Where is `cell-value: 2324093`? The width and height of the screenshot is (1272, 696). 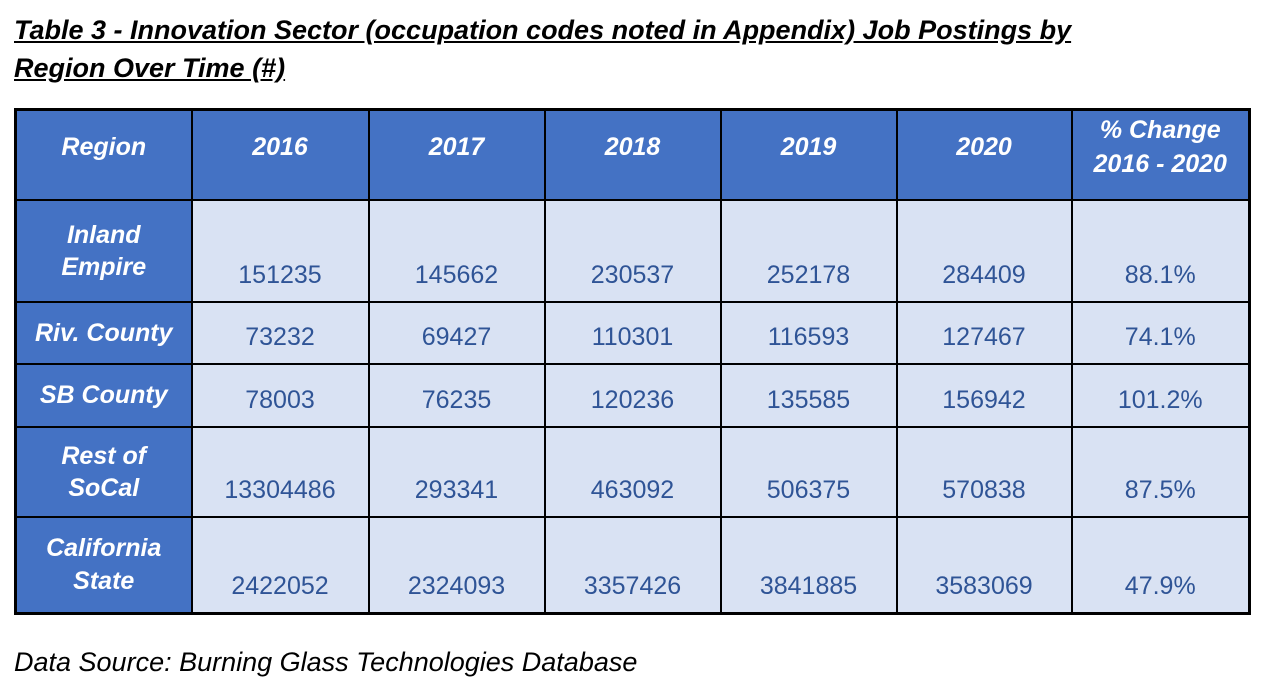 cell-value: 2324093 is located at coordinates (456, 565).